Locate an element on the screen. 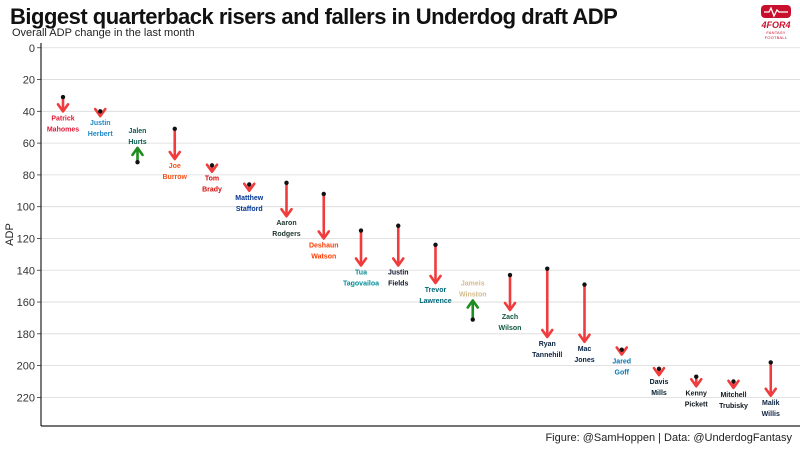  y-tick-label: 180 is located at coordinates (26, 335).